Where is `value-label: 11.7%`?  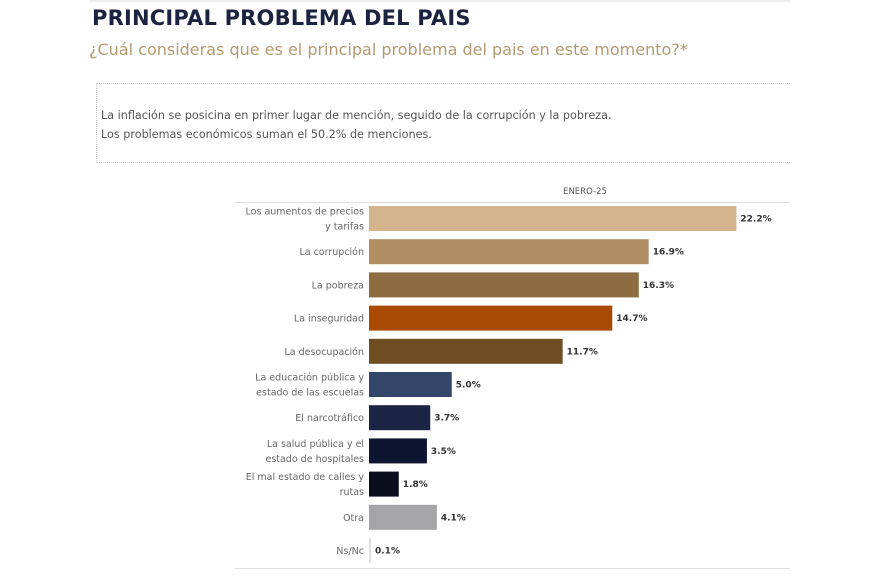
value-label: 11.7% is located at coordinates (582, 352).